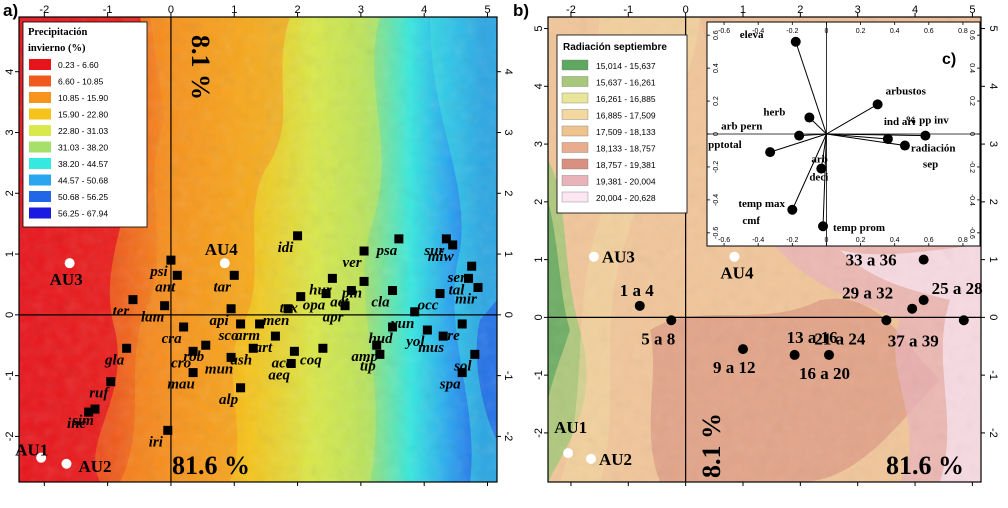 The height and width of the screenshot is (508, 1008). Describe the element at coordinates (725, 145) in the screenshot. I see `panel-c-vector-label: pptotal` at that location.